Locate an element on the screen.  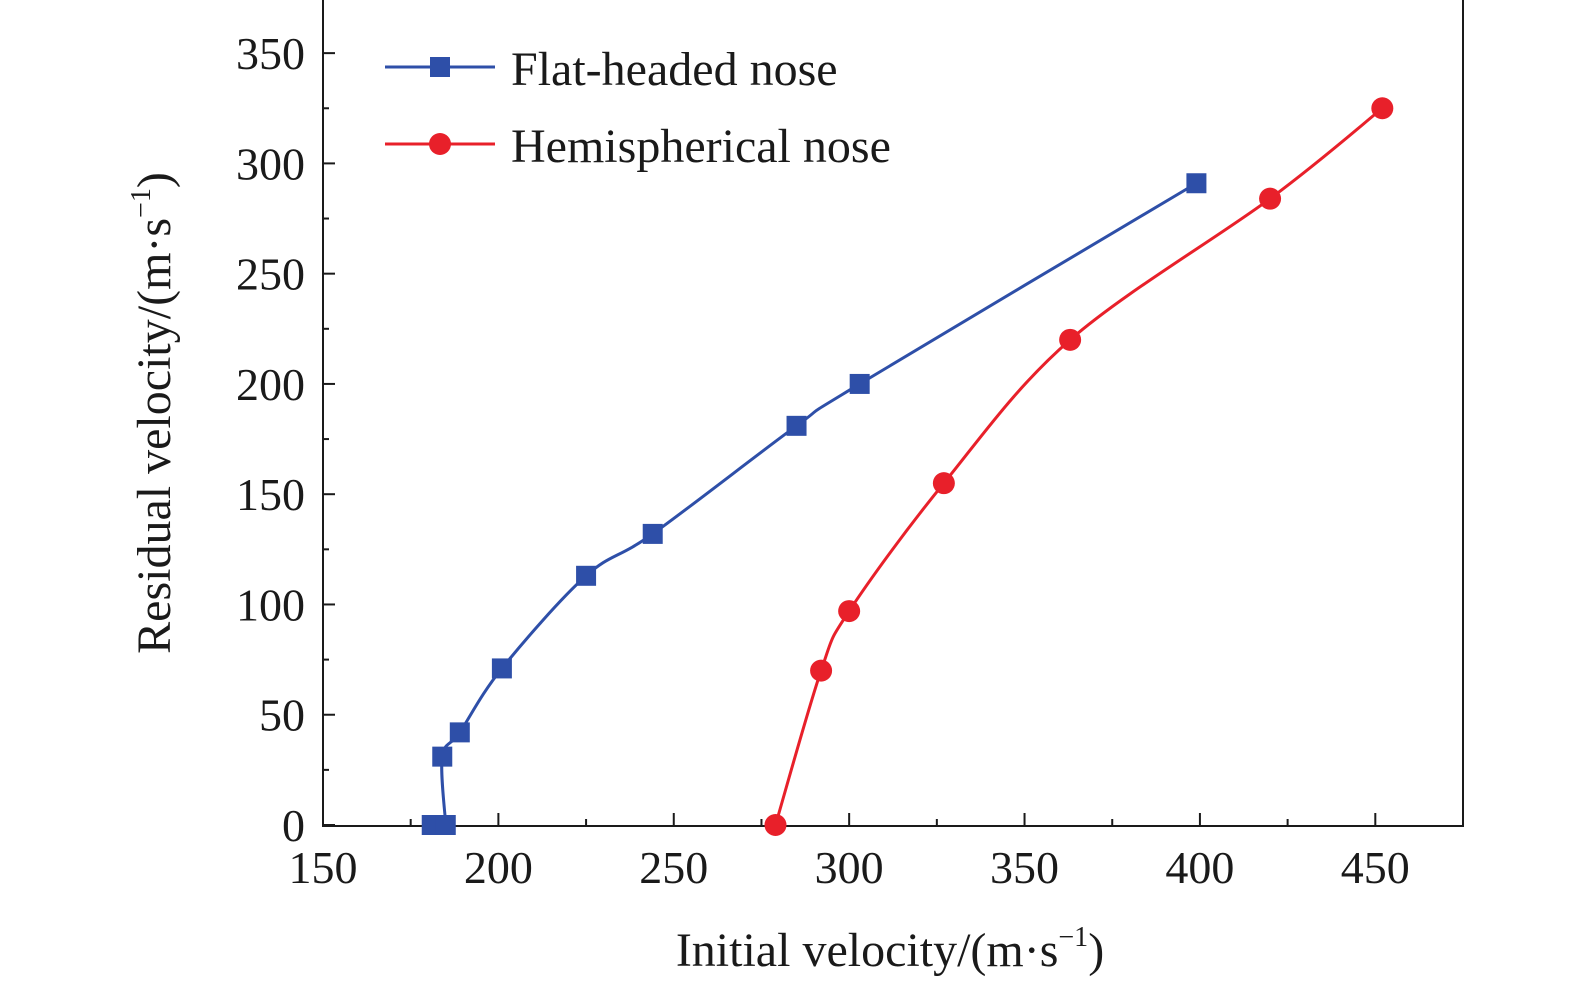
y-axis-title: Residual velocity/(m·s−1) is located at coordinates (153, 413).